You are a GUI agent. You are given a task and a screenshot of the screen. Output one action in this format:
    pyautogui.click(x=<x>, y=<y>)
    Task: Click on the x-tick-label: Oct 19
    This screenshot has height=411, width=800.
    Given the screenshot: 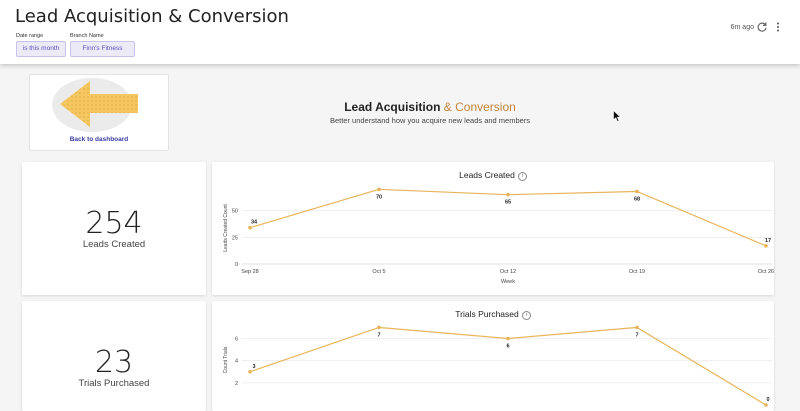 What is the action you would take?
    pyautogui.click(x=637, y=272)
    